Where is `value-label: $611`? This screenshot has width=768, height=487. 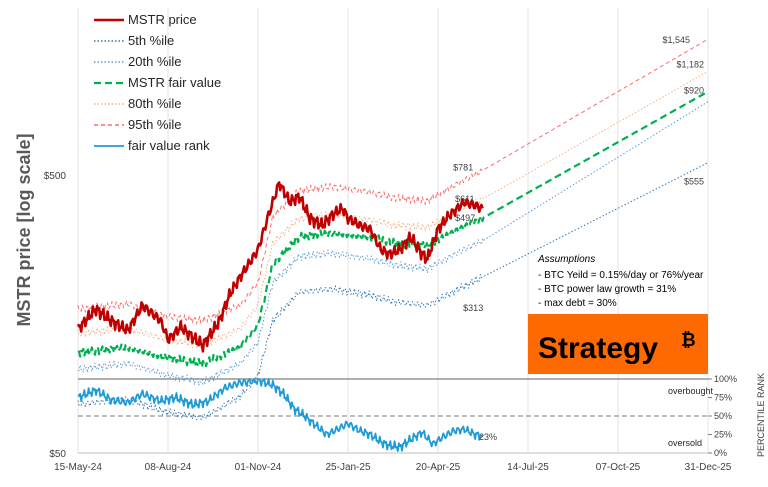 value-label: $611 is located at coordinates (464, 199).